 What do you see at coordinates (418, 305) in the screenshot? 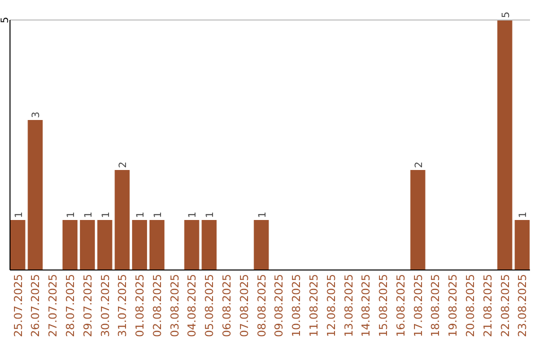
I see `x-tick-label: 17.08.2025` at bounding box center [418, 305].